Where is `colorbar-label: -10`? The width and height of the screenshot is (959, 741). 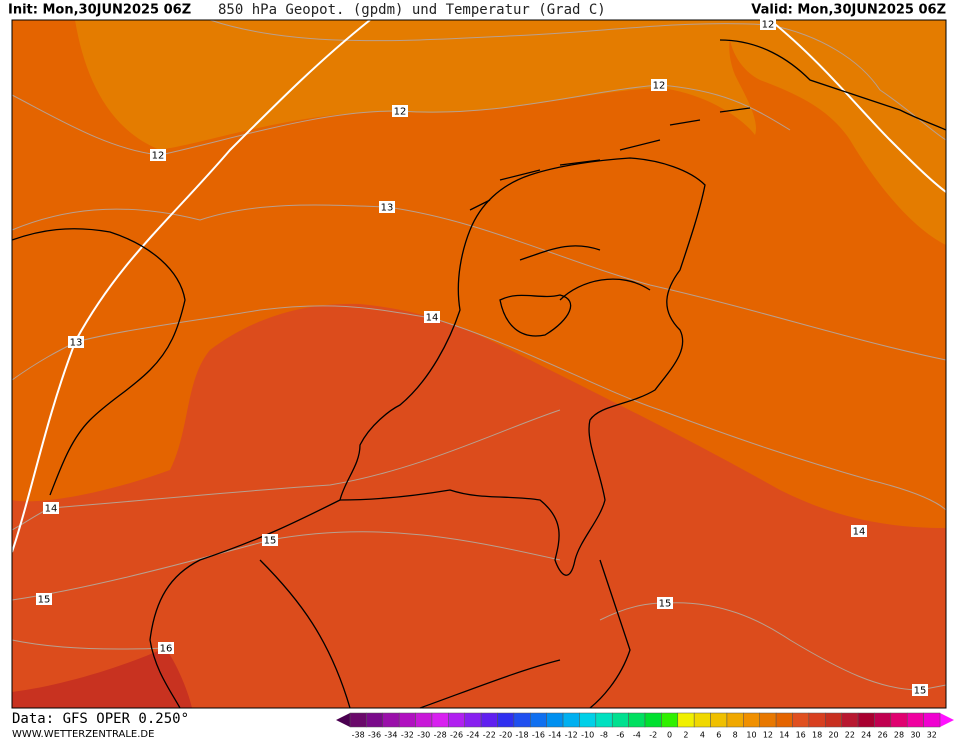
colorbar-label: -10 is located at coordinates (587, 735).